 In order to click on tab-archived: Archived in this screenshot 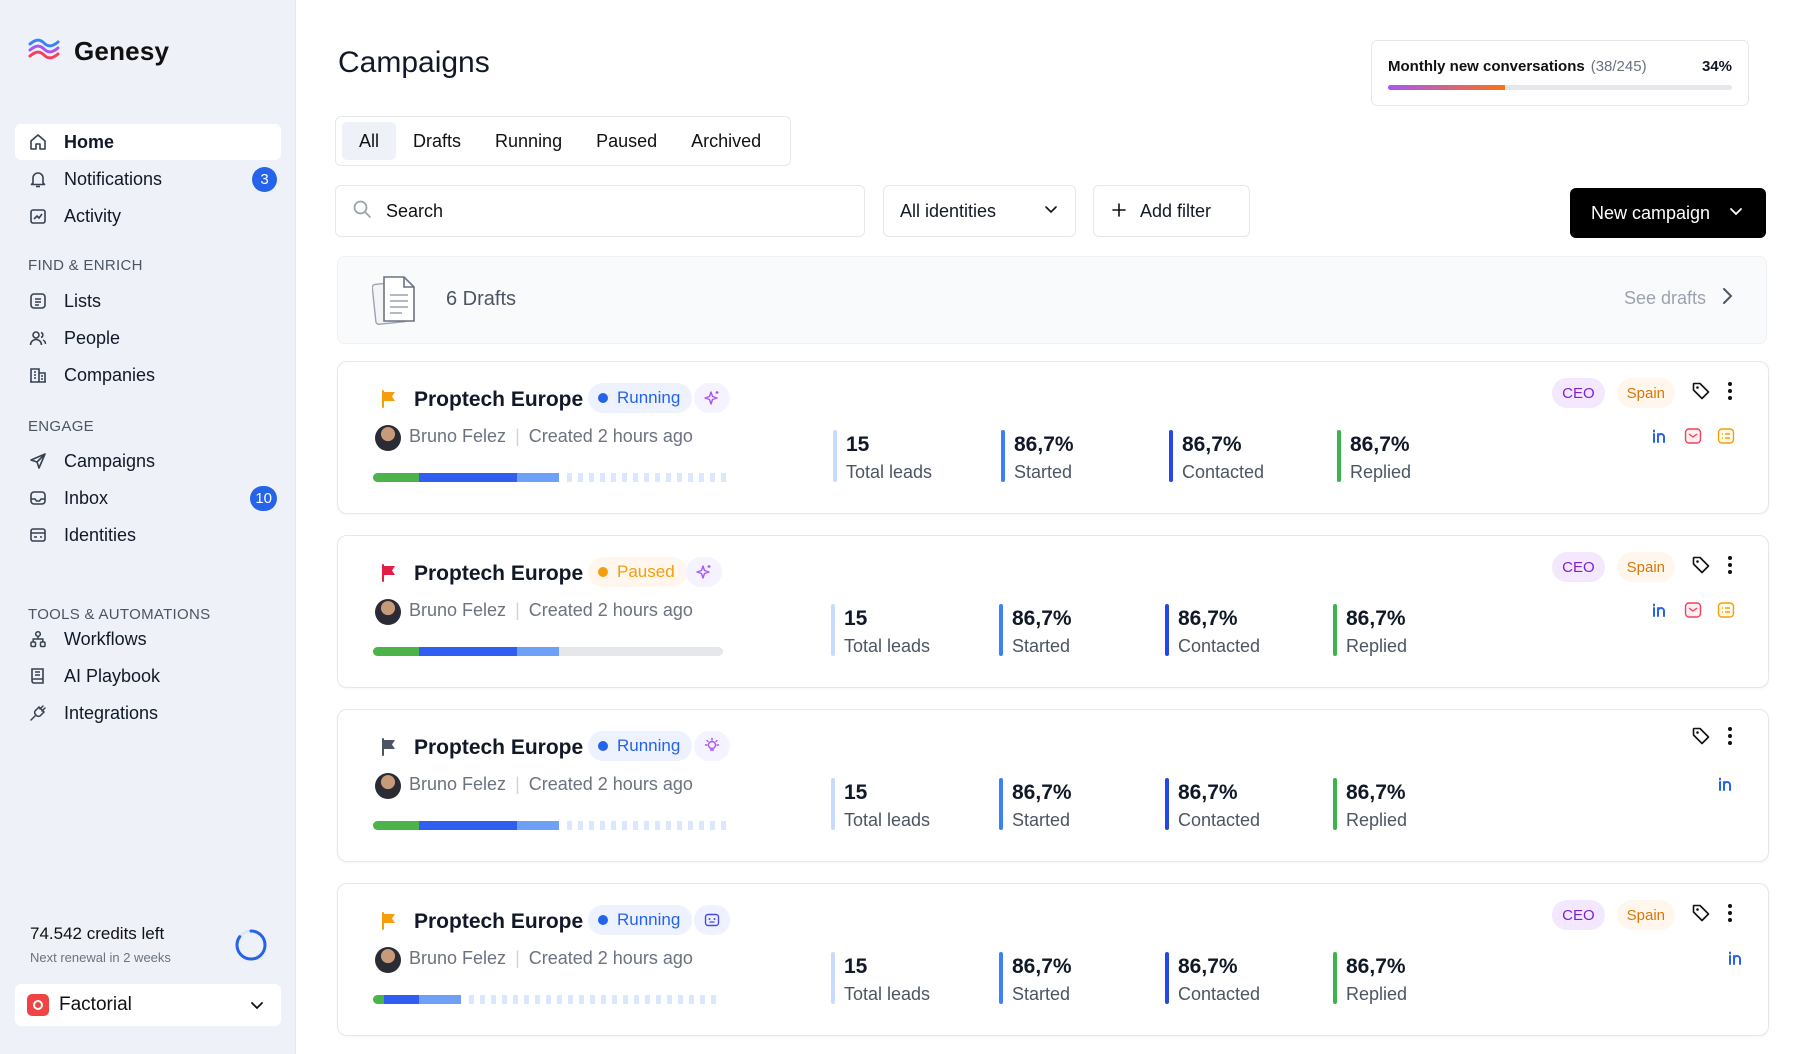, I will do `click(726, 140)`.